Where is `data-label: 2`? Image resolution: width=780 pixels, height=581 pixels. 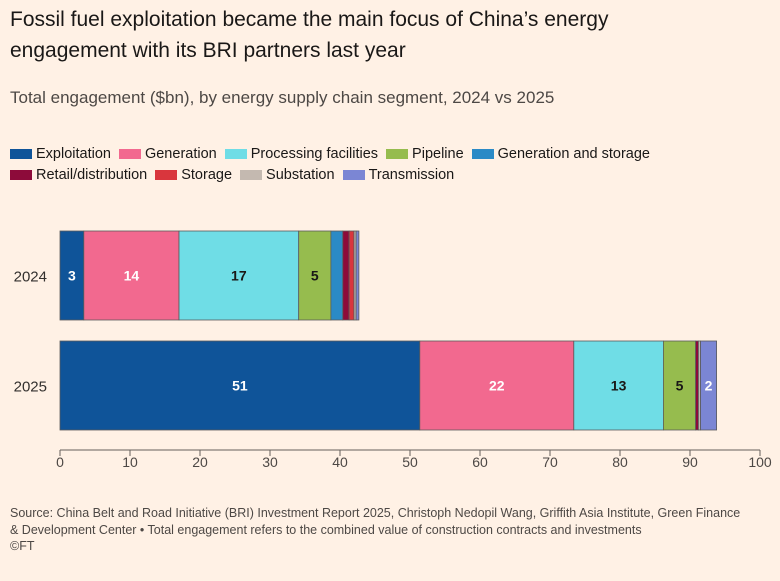 data-label: 2 is located at coordinates (709, 386).